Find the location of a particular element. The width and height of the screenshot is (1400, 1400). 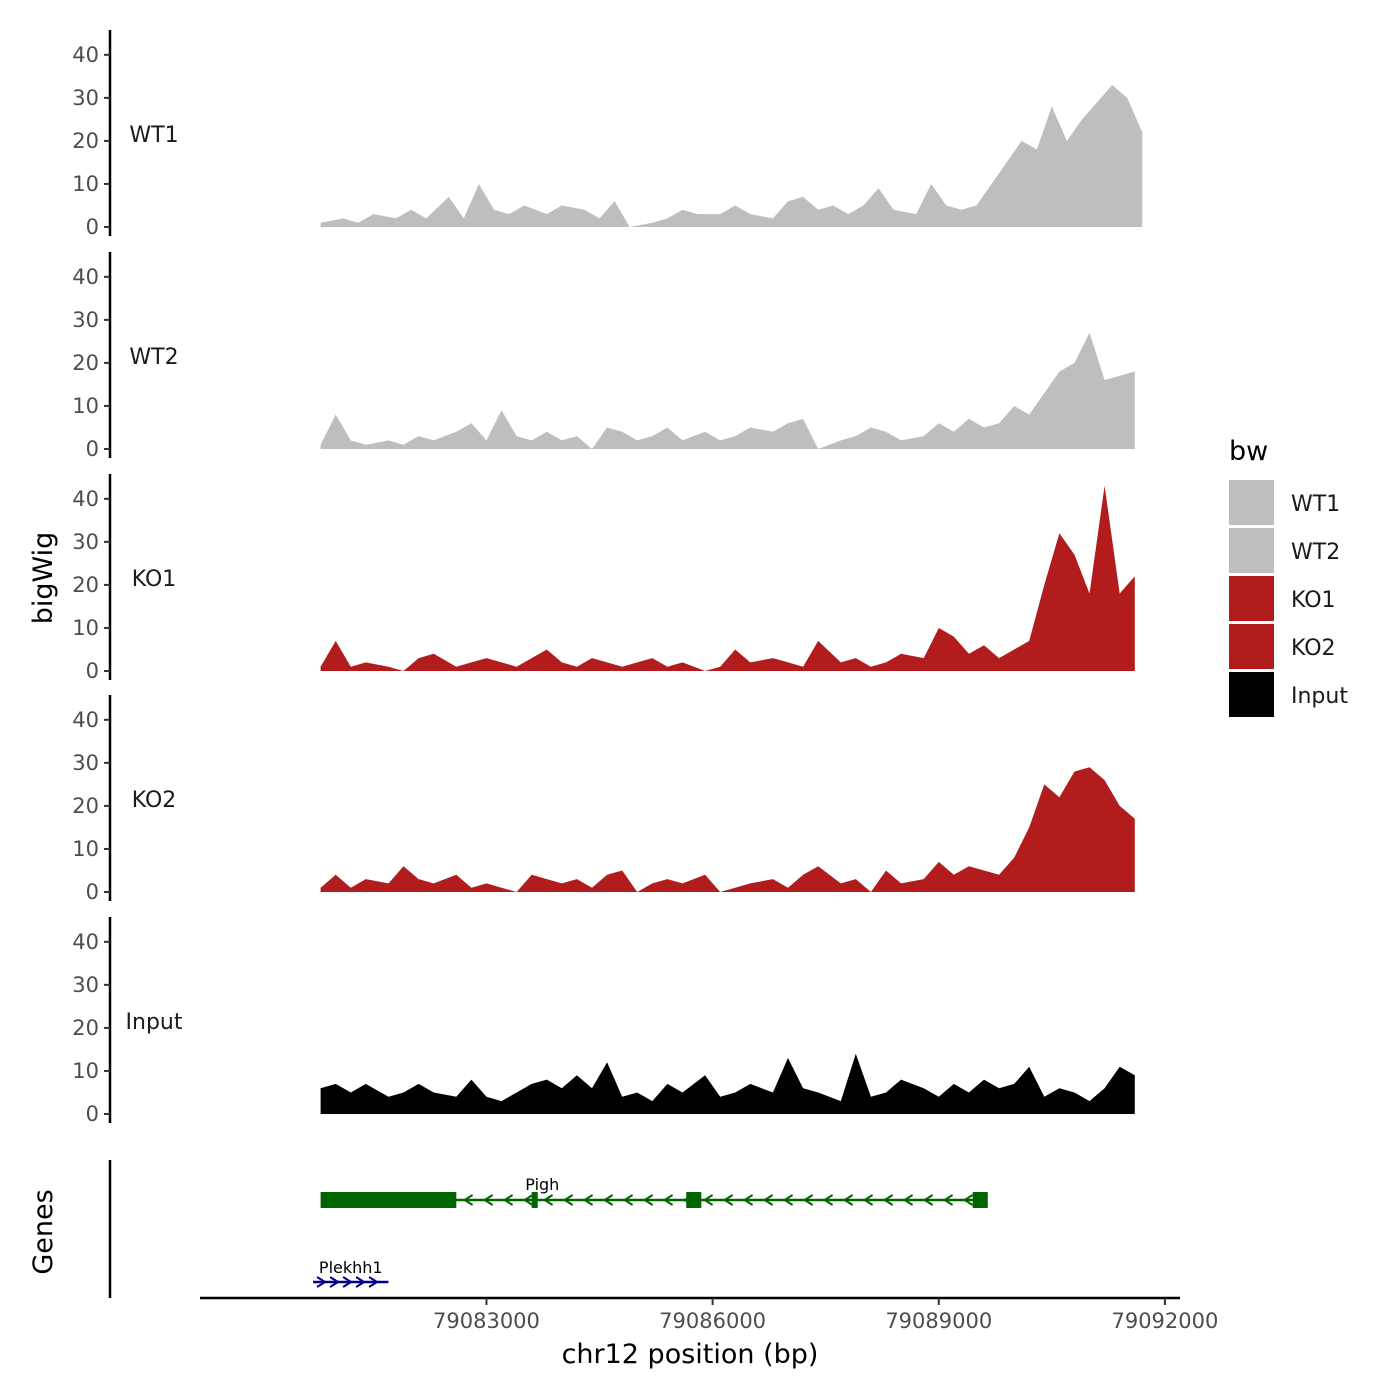

x-tick-label: 79089000 is located at coordinates (938, 1321).